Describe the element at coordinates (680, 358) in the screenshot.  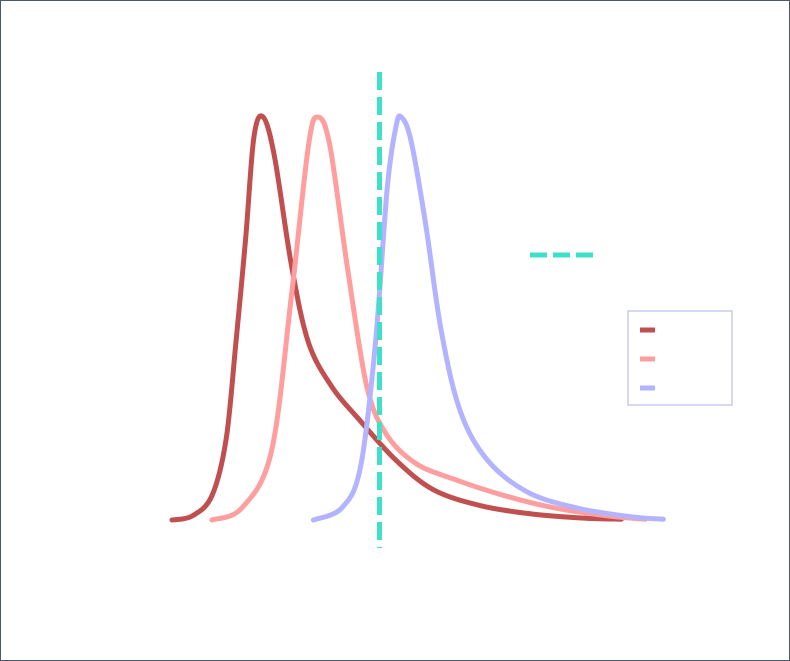
I see `legend` at that location.